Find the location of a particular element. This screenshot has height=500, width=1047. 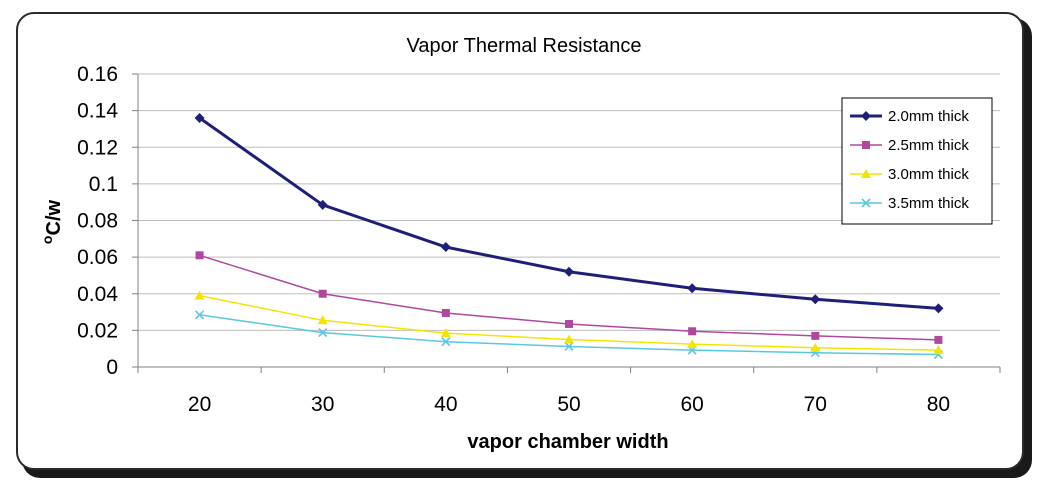

x-axis-title: vapor chamber width is located at coordinates (567, 442).